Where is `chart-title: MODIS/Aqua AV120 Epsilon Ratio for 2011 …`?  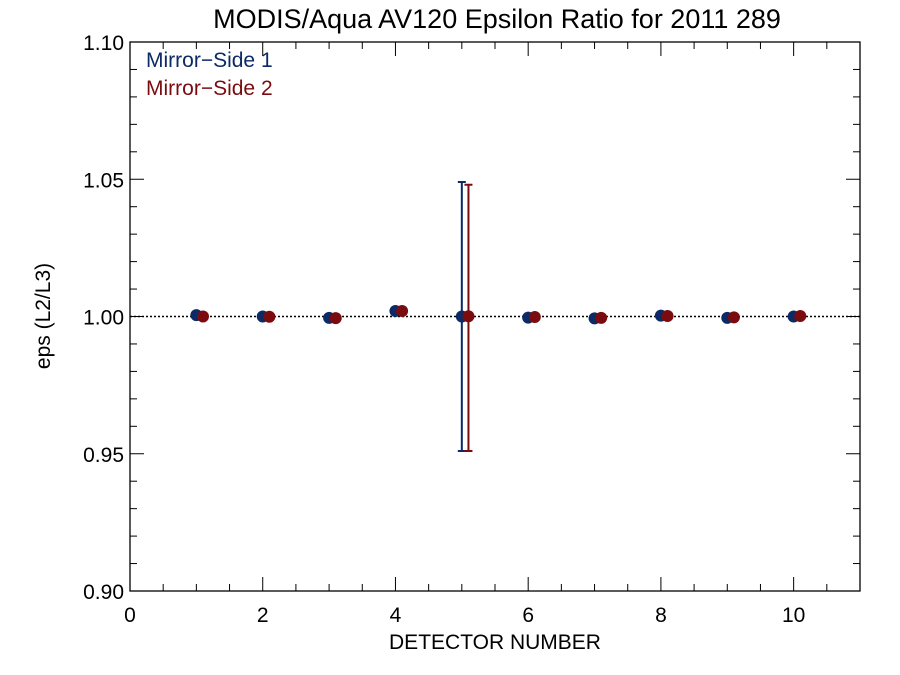
chart-title: MODIS/Aqua AV120 Epsilon Ratio for 2011 … is located at coordinates (497, 19).